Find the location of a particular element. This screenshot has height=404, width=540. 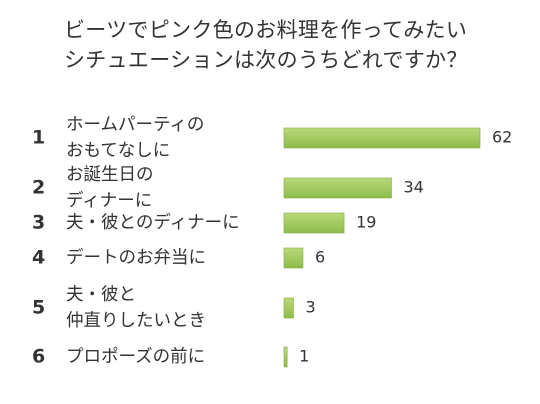

value-label: 19 is located at coordinates (366, 222).